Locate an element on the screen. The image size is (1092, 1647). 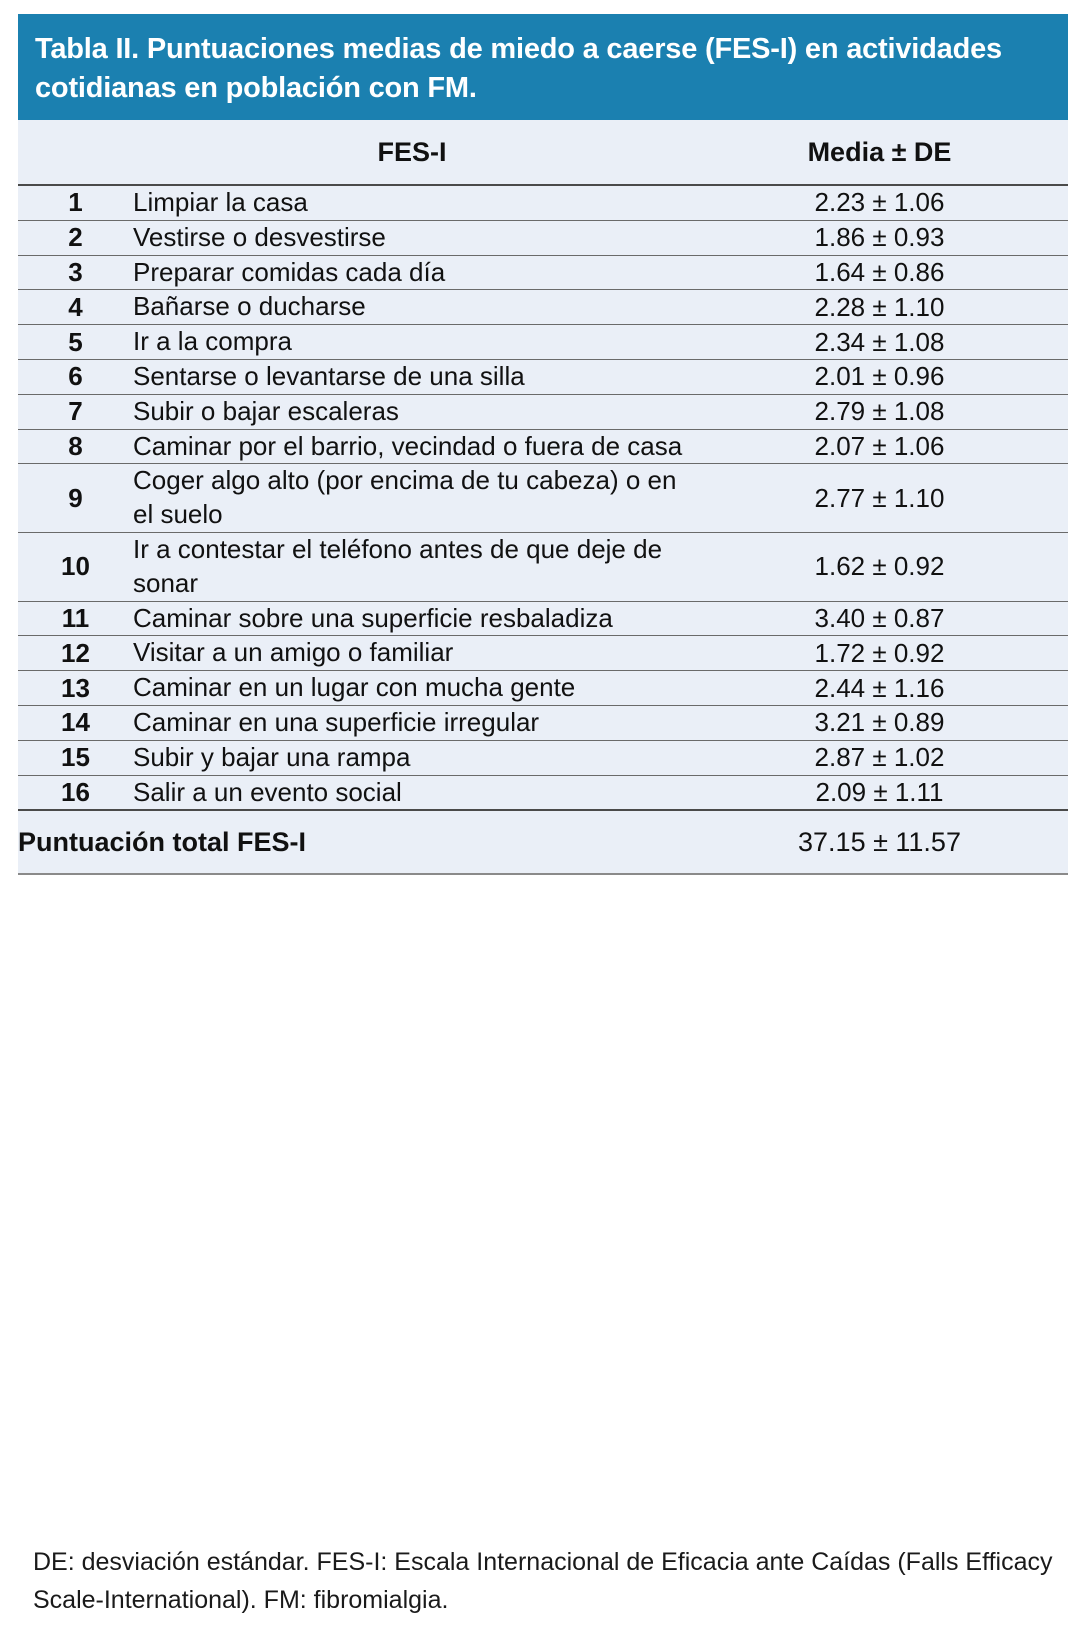
row-index: 4 is located at coordinates (75, 307).